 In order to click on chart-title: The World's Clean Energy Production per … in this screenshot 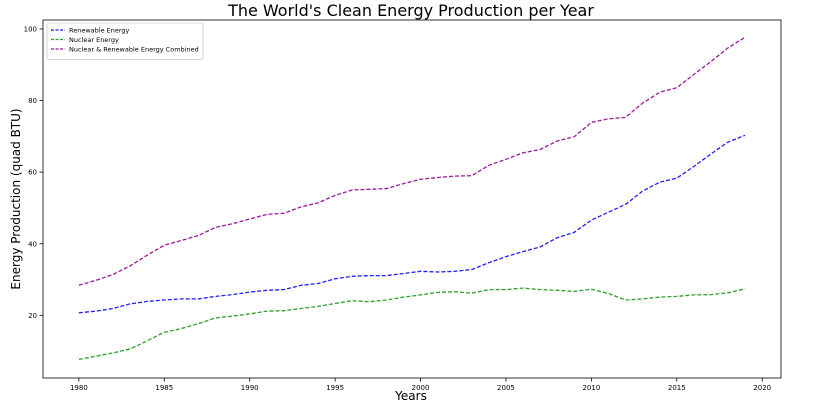, I will do `click(410, 10)`.